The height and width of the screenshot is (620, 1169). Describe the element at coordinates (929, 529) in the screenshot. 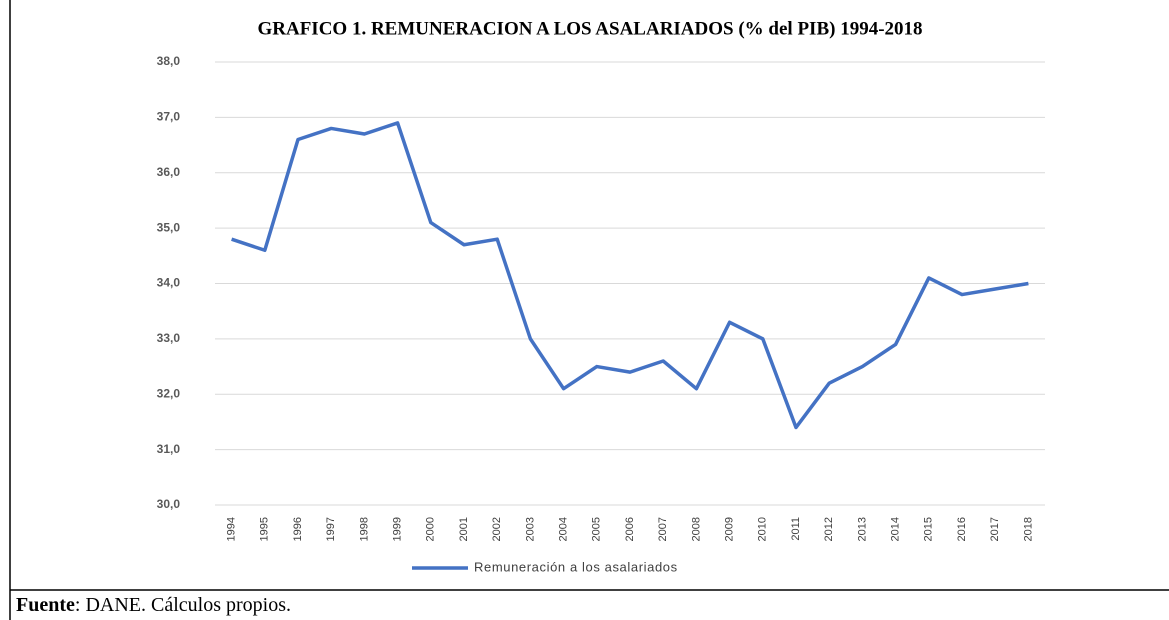

I see `x-tick-label: 2015` at that location.